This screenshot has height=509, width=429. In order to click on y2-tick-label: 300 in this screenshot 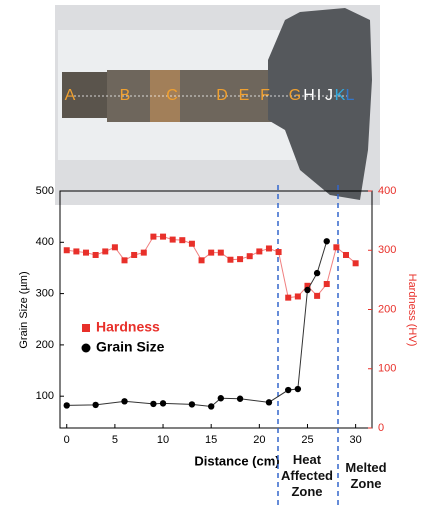, I will do `click(387, 250)`.